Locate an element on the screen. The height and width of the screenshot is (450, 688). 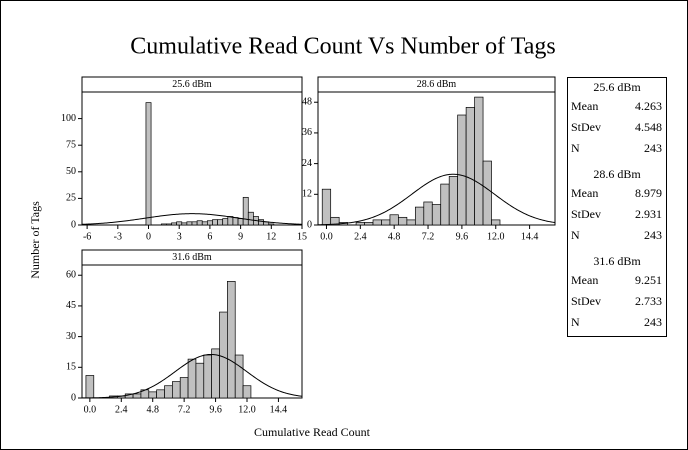
y-tick-label: 30 is located at coordinates (71, 336).